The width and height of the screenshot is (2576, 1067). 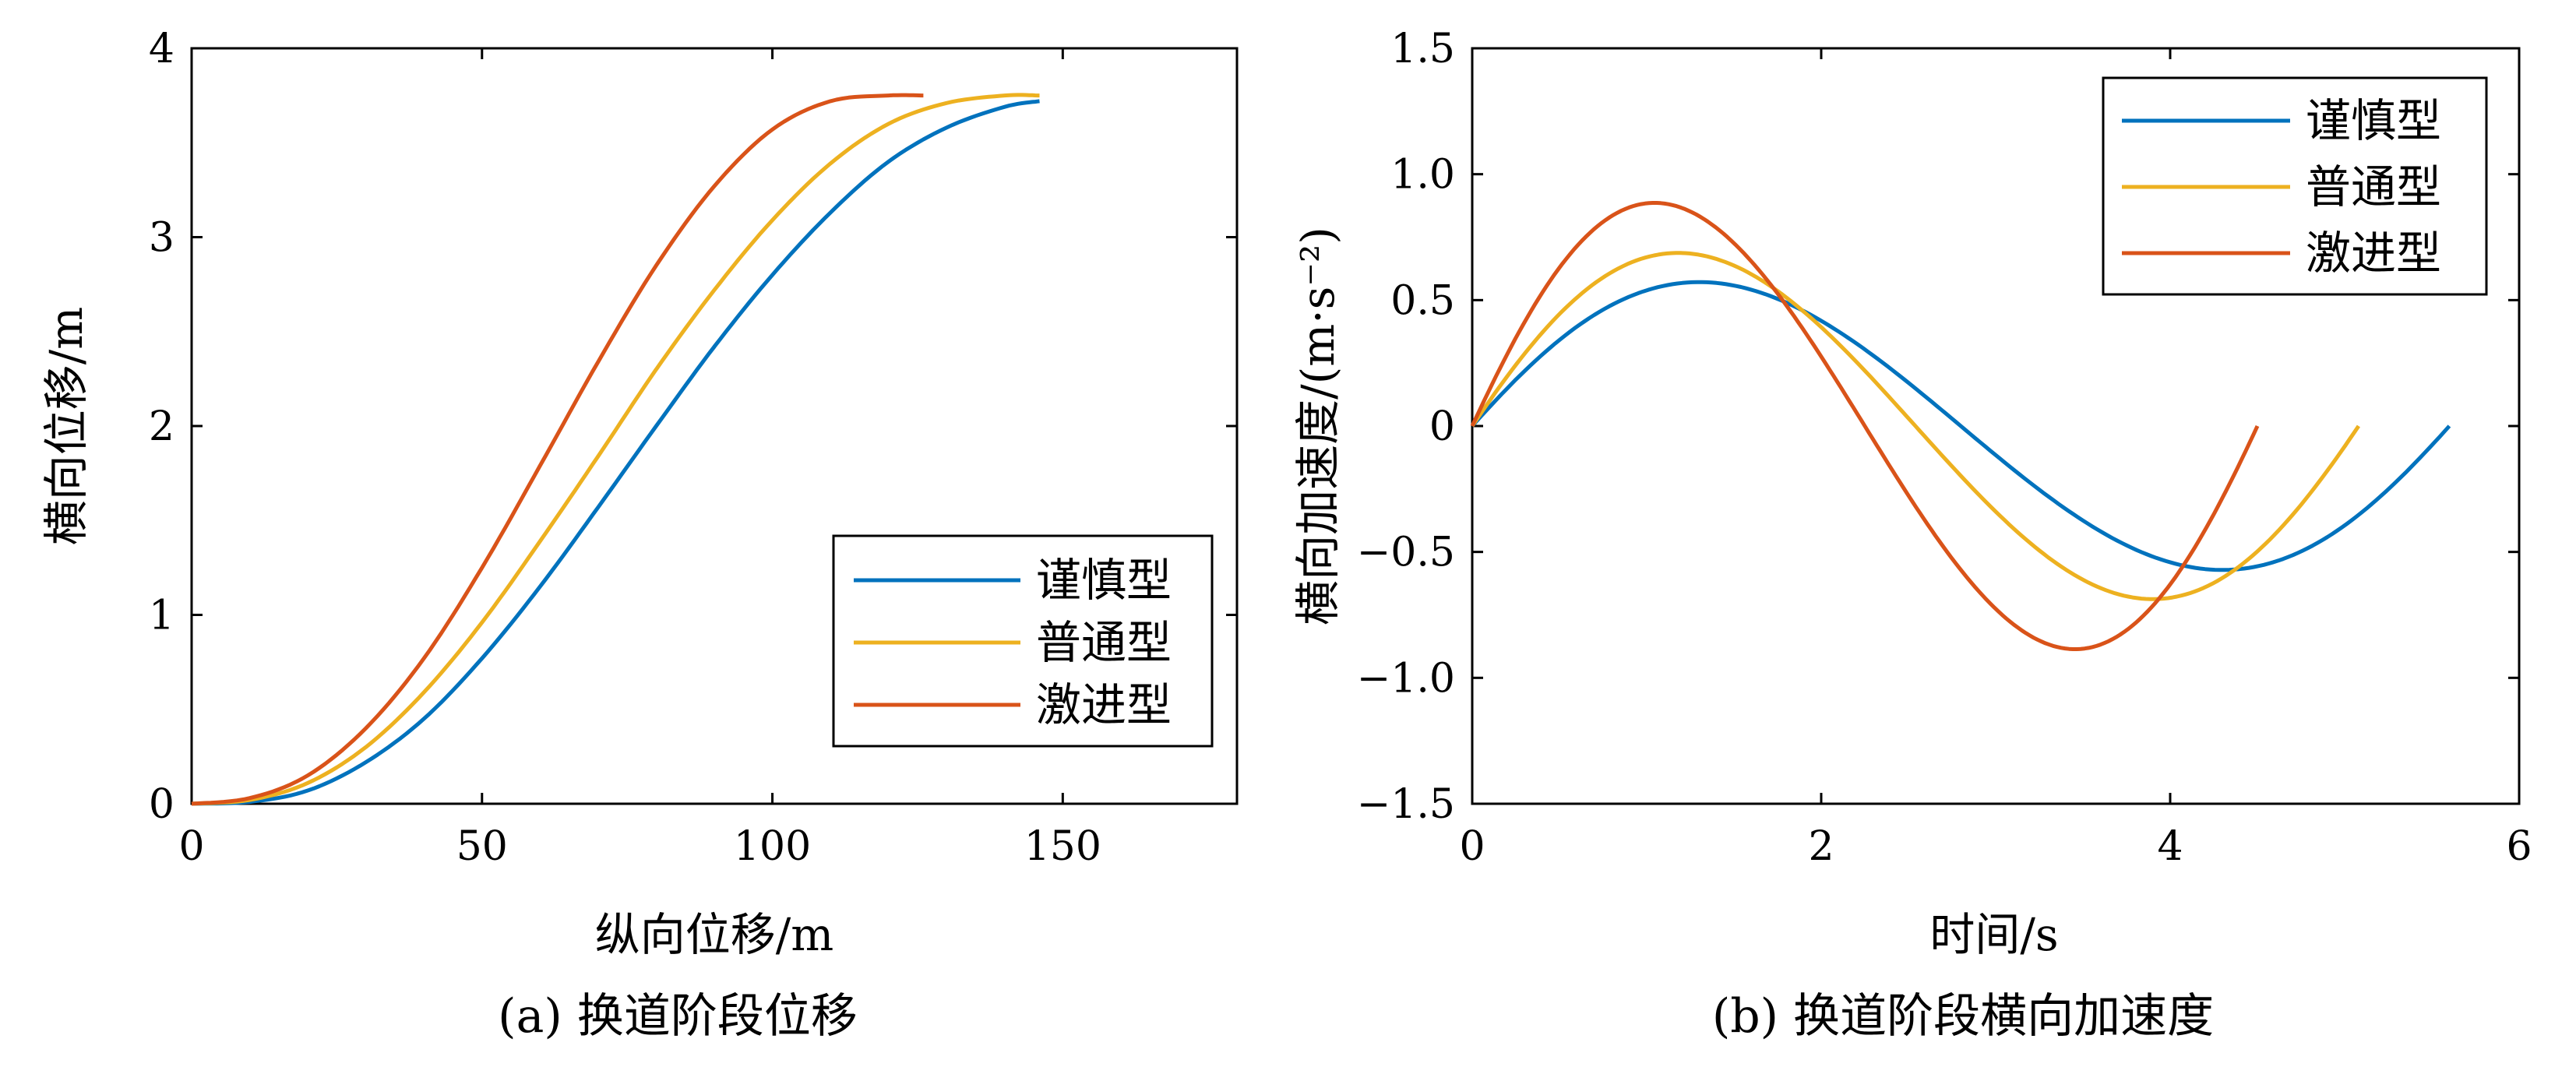 What do you see at coordinates (1422, 49) in the screenshot?
I see `chart-b-ytick-label: 1.5` at bounding box center [1422, 49].